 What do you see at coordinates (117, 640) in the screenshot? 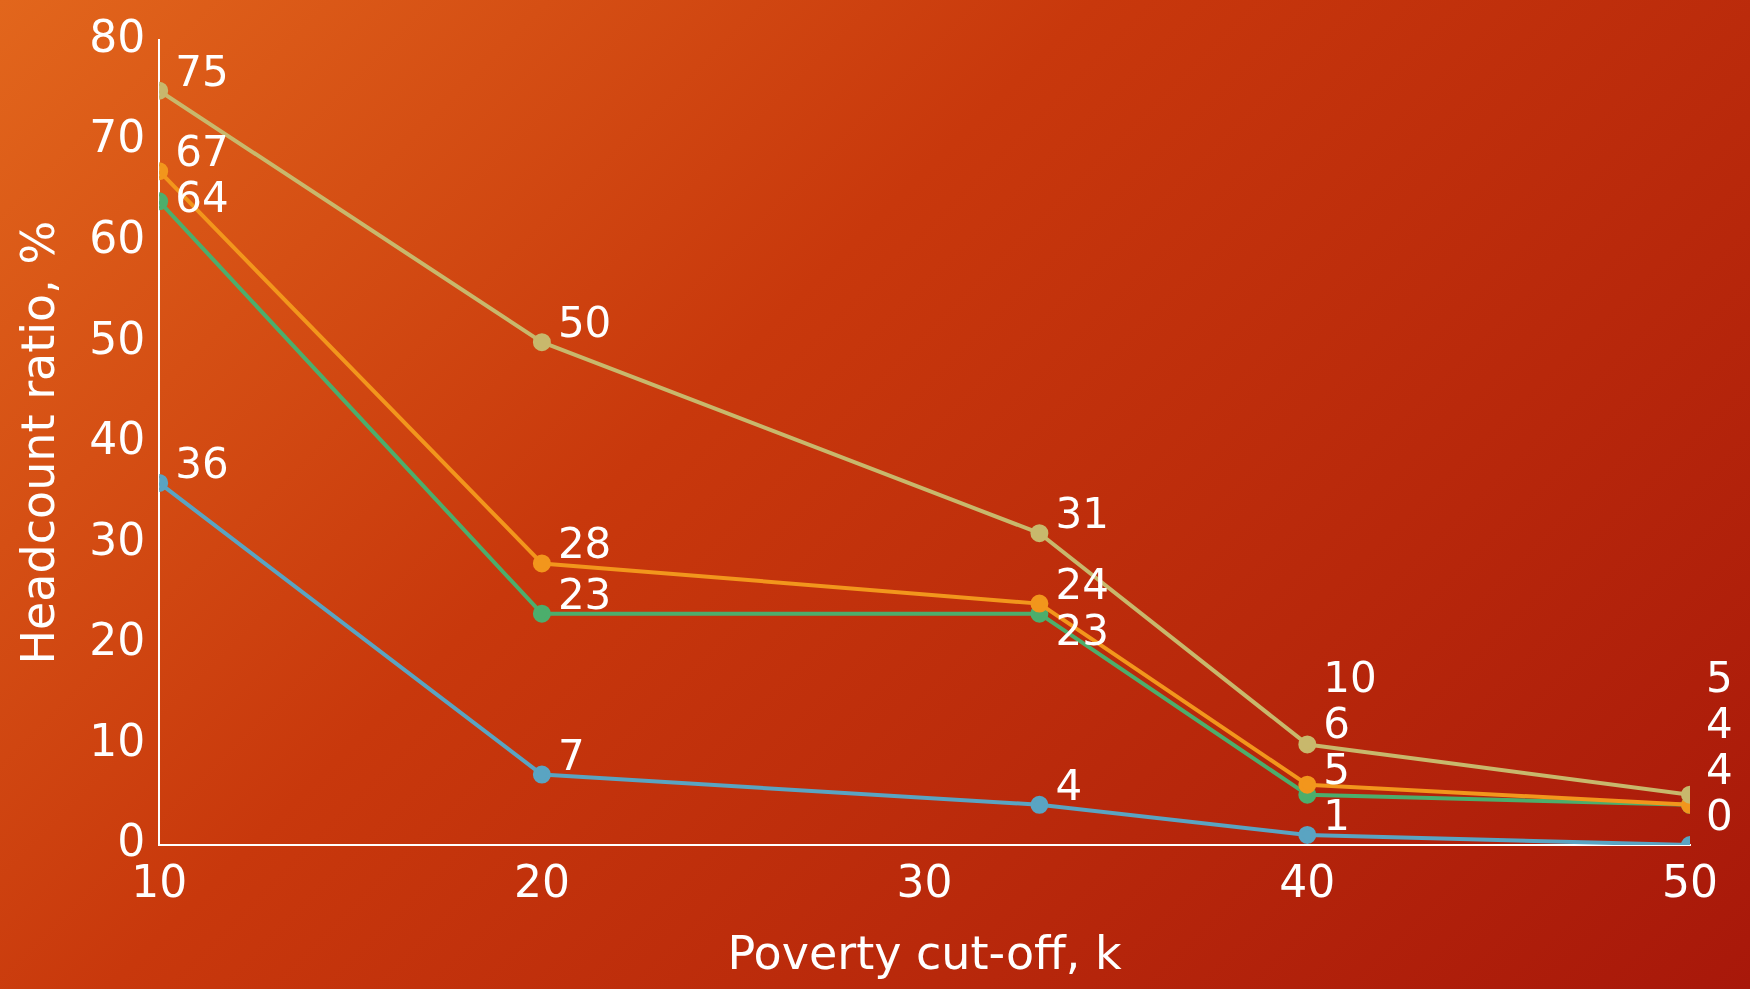
I see `y-tick-label: 20` at bounding box center [117, 640].